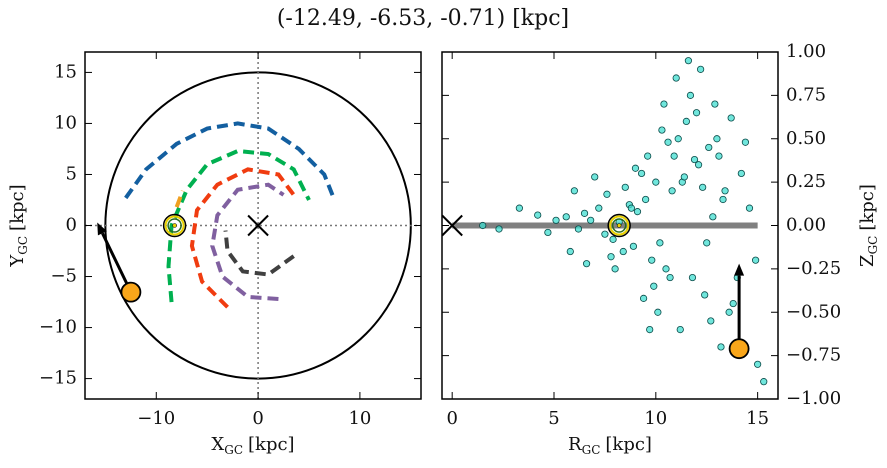 This screenshot has width=887, height=468. I want to click on y-tick-label: 0, so click(71, 225).